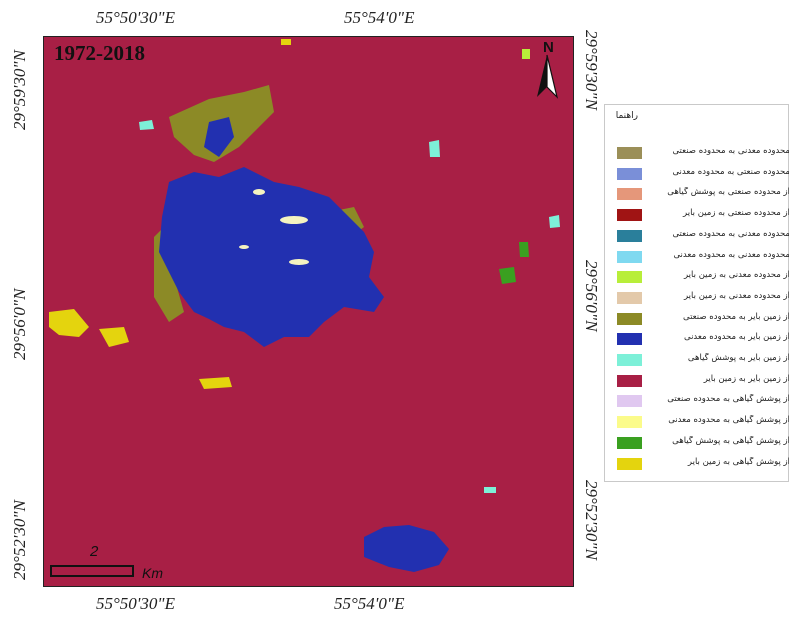 The image size is (789, 618). Describe the element at coordinates (591, 70) in the screenshot. I see `coord-right-1: 29°59'30"N` at that location.